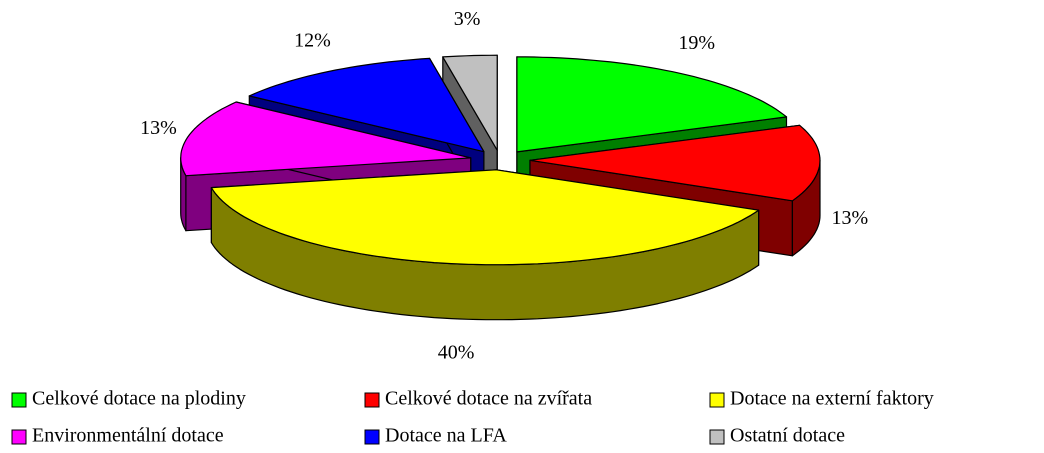 This screenshot has height=453, width=1044. I want to click on data-label: 40%, so click(456, 352).